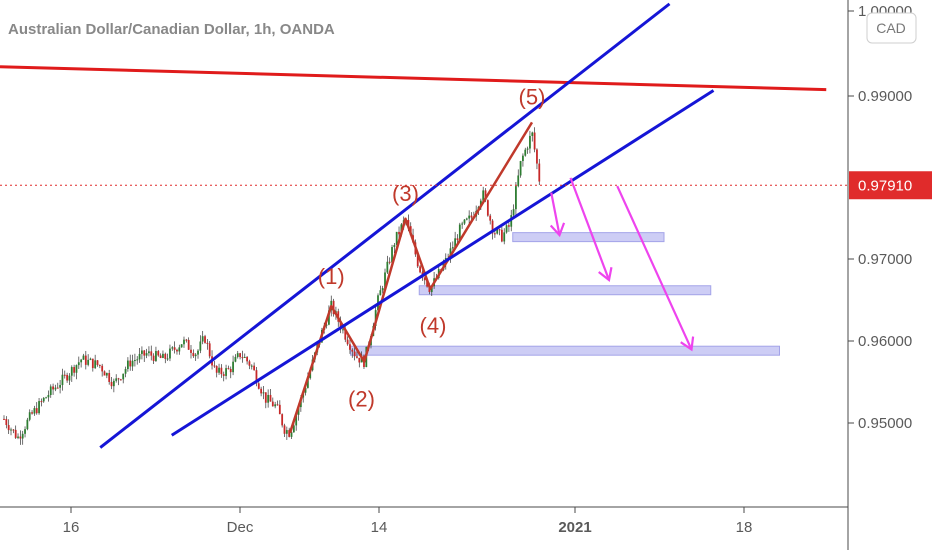 The image size is (932, 550). I want to click on current-price-value: 0.97910, so click(885, 185).